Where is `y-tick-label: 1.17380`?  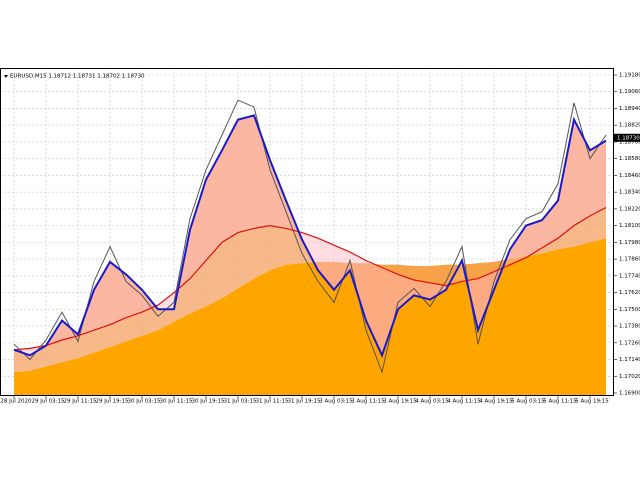
y-tick-label: 1.17380 is located at coordinates (629, 327).